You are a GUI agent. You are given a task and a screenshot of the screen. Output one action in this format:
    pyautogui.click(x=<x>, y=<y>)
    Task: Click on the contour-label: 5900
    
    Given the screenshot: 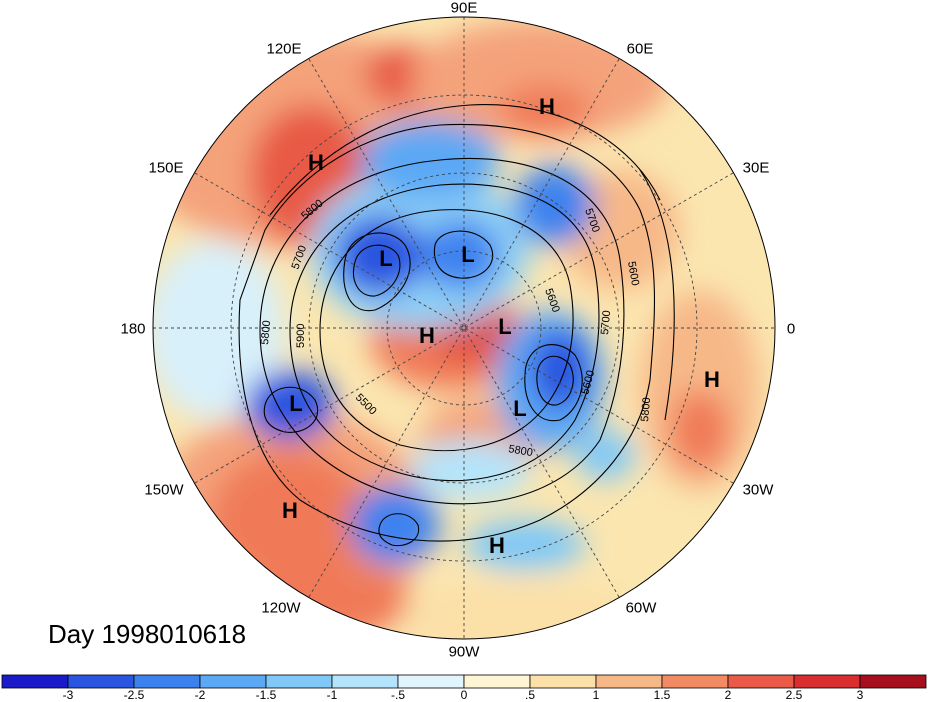 What is the action you would take?
    pyautogui.click(x=301, y=336)
    